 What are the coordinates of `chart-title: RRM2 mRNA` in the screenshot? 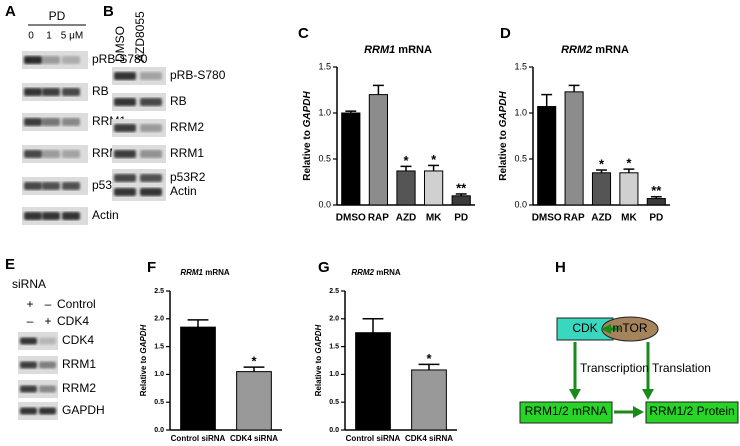 It's located at (376, 272).